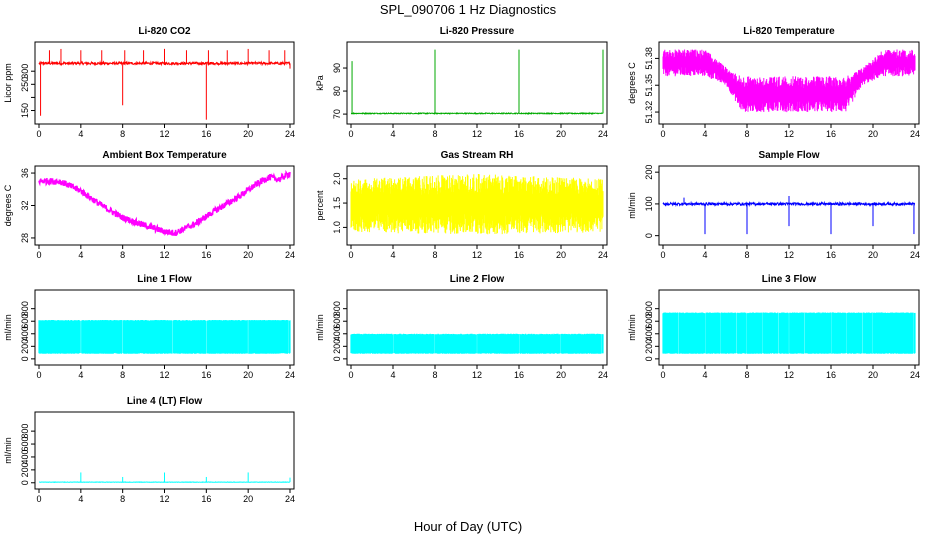  I want to click on y-tick-label: 1.5, so click(337, 203).